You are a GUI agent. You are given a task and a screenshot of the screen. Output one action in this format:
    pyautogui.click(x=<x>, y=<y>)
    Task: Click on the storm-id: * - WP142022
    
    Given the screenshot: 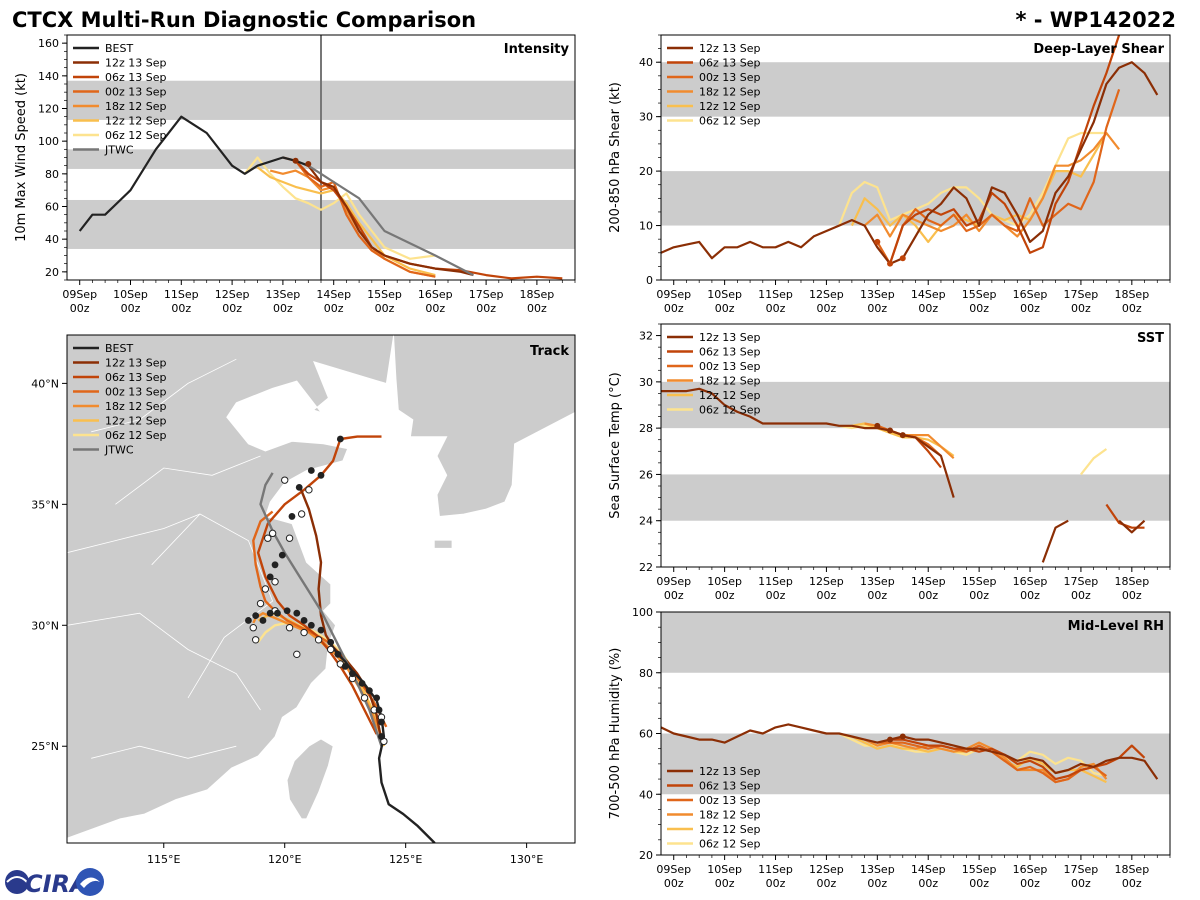 What is the action you would take?
    pyautogui.click(x=1095, y=20)
    